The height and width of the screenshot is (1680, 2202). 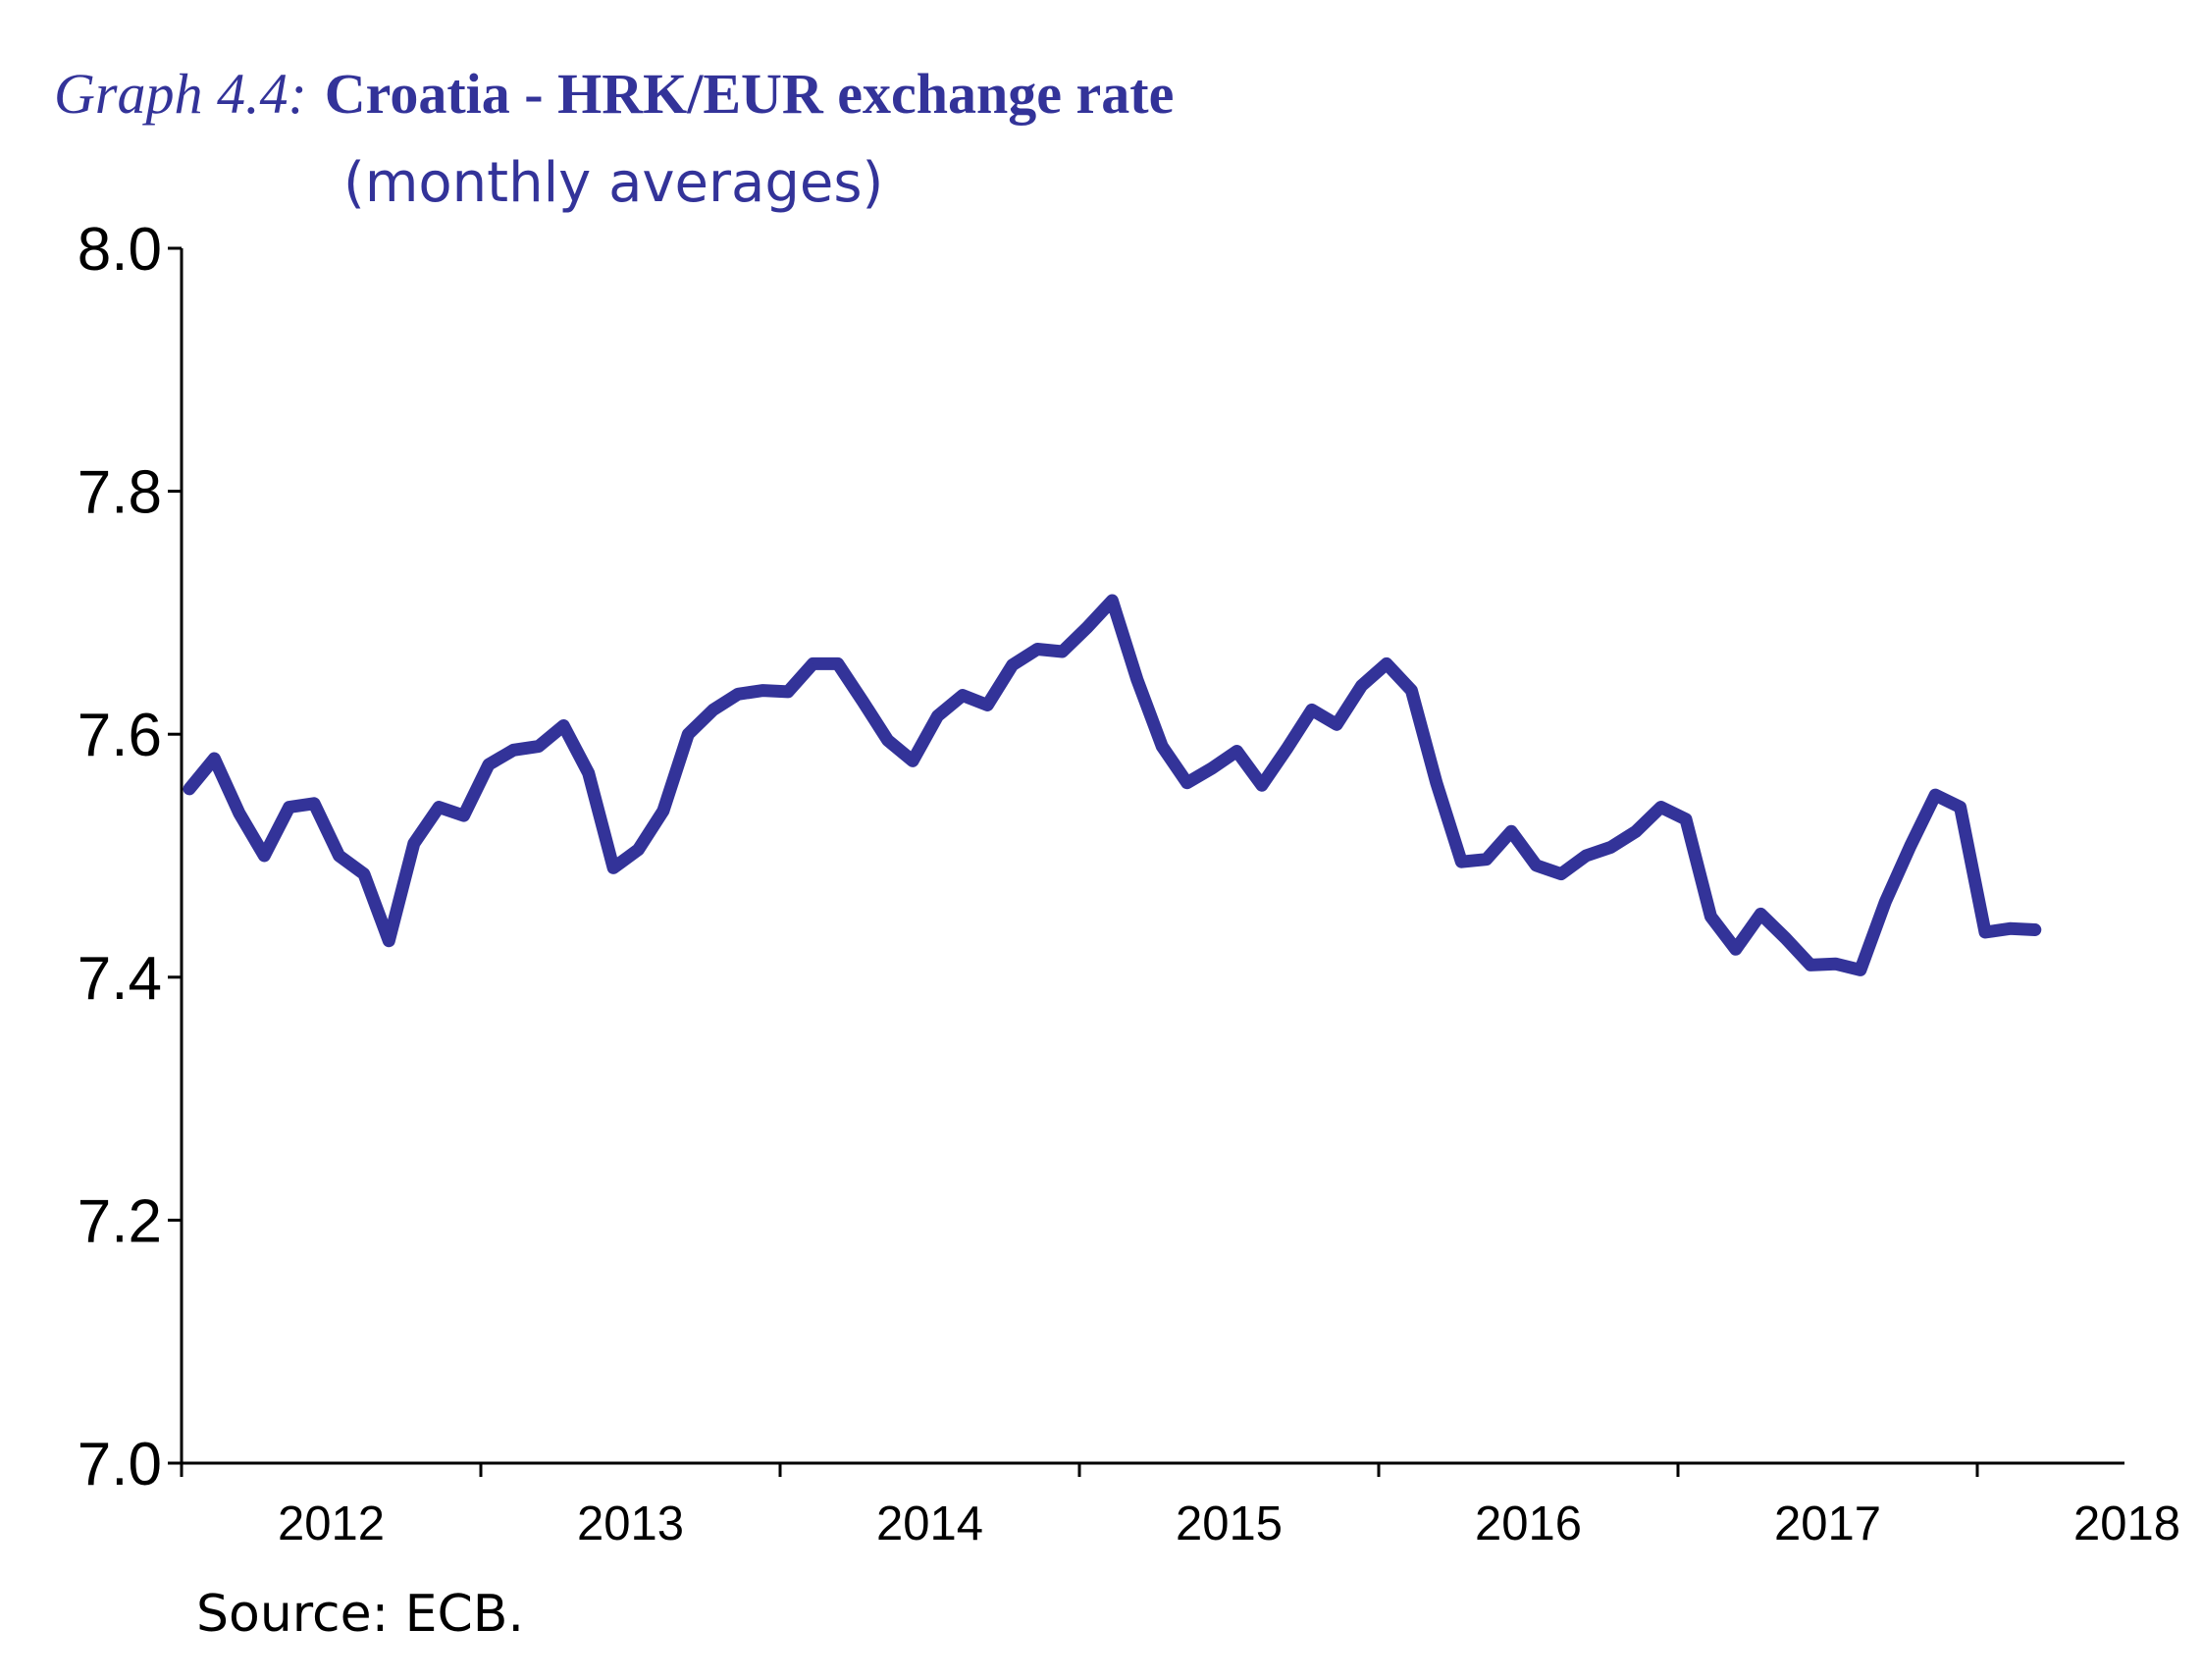 I want to click on x-tick-label: 2017, so click(x=1827, y=1523).